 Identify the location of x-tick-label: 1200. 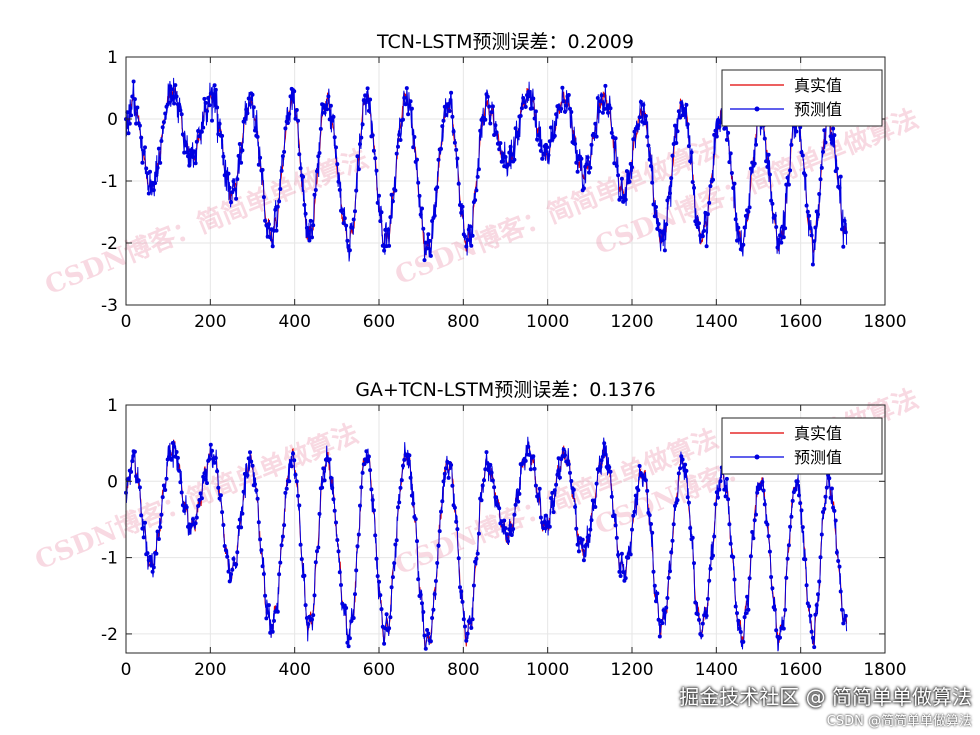
(631, 322).